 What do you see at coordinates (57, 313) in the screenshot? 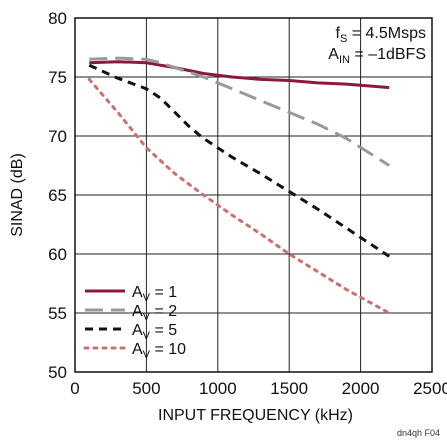
I see `y-tick-label: 55` at bounding box center [57, 313].